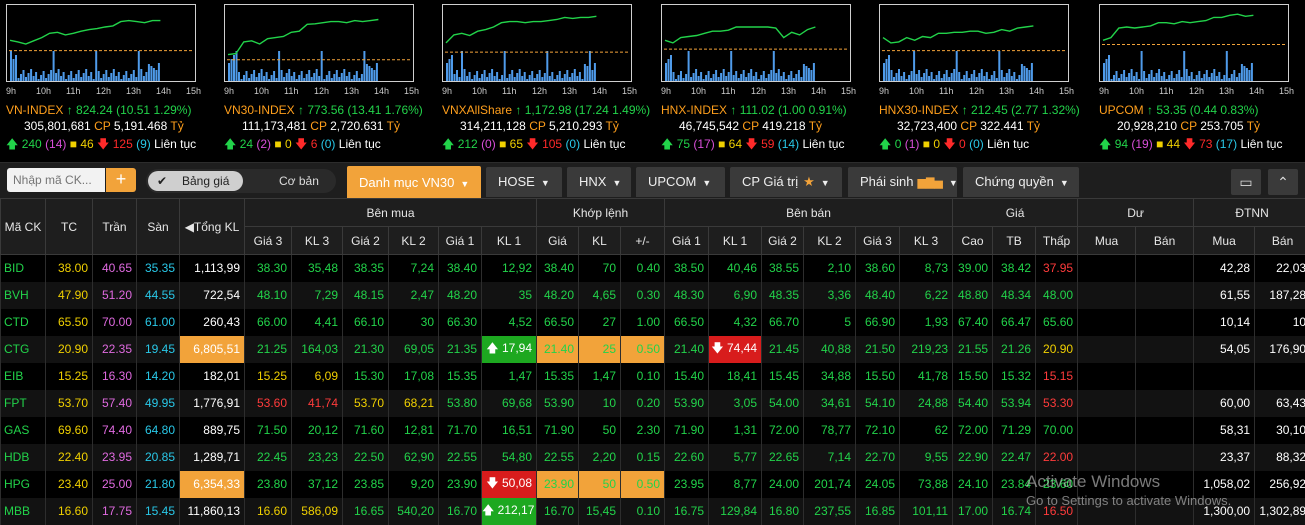  I want to click on index-value-money: 253.705, so click(1222, 126).